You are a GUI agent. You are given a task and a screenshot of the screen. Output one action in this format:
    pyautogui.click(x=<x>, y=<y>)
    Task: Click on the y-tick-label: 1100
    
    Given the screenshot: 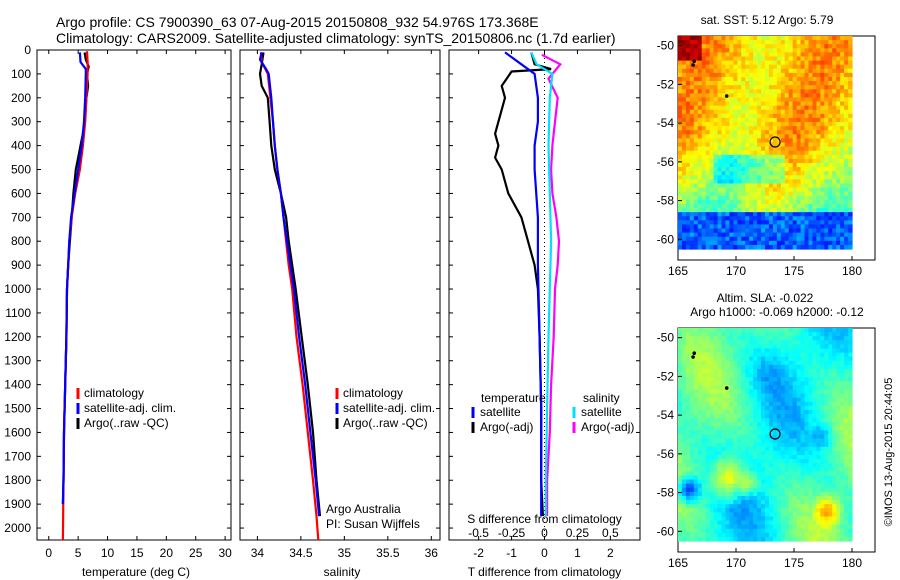 What is the action you would take?
    pyautogui.click(x=18, y=313)
    